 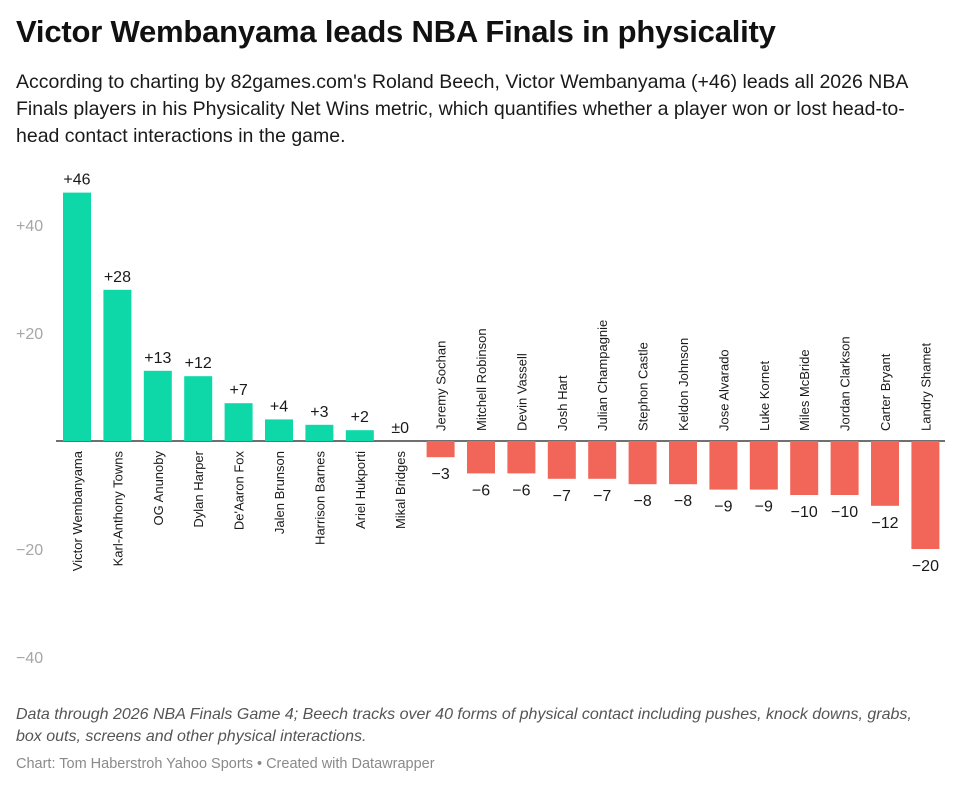 I want to click on category-label: Miles McBride, so click(x=804, y=390).